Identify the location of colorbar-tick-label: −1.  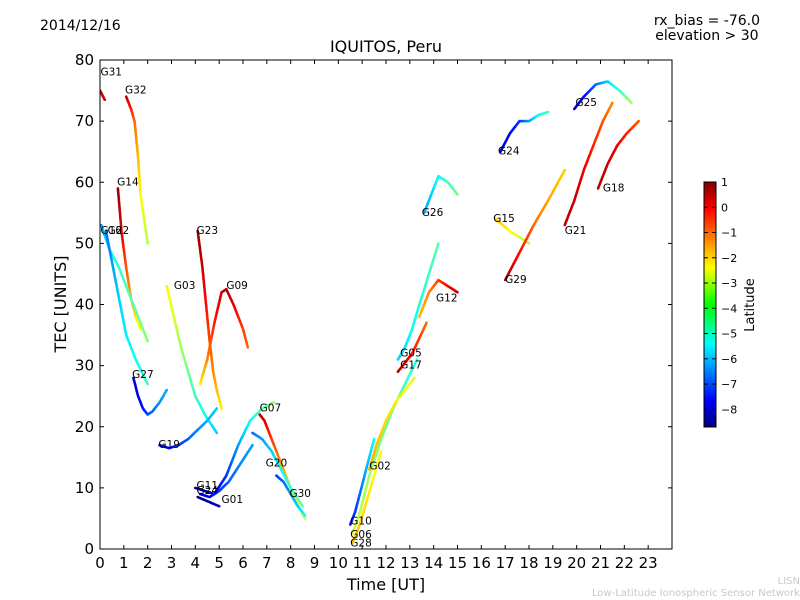
(729, 233).